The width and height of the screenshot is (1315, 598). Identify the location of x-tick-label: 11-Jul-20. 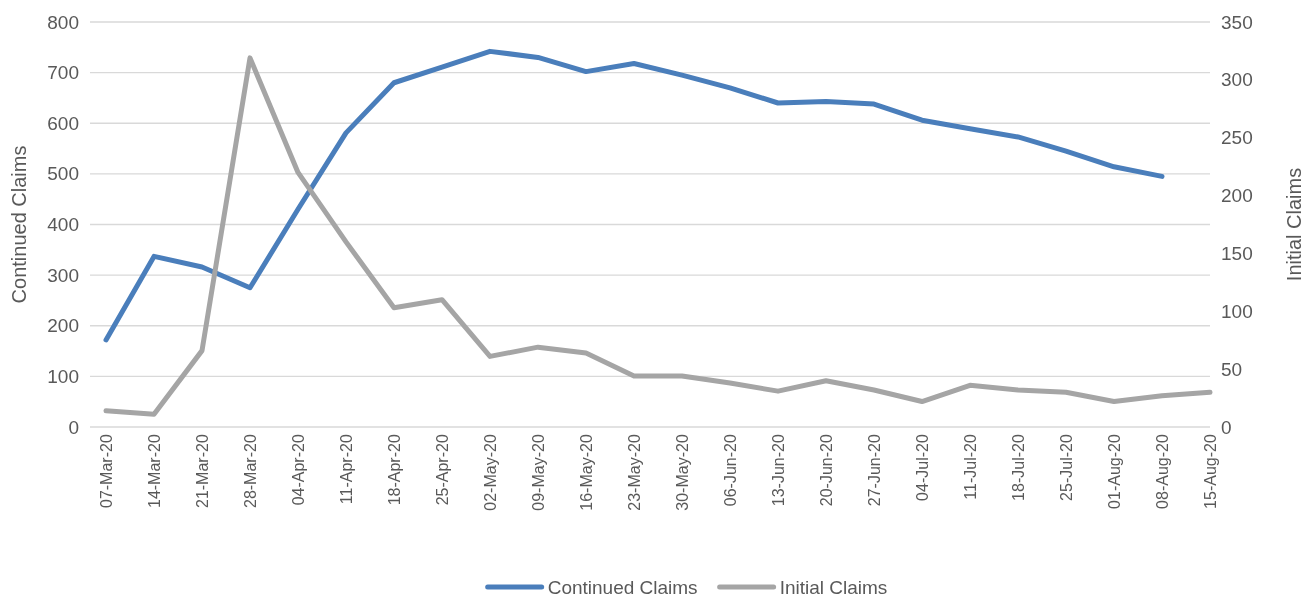
(971, 467).